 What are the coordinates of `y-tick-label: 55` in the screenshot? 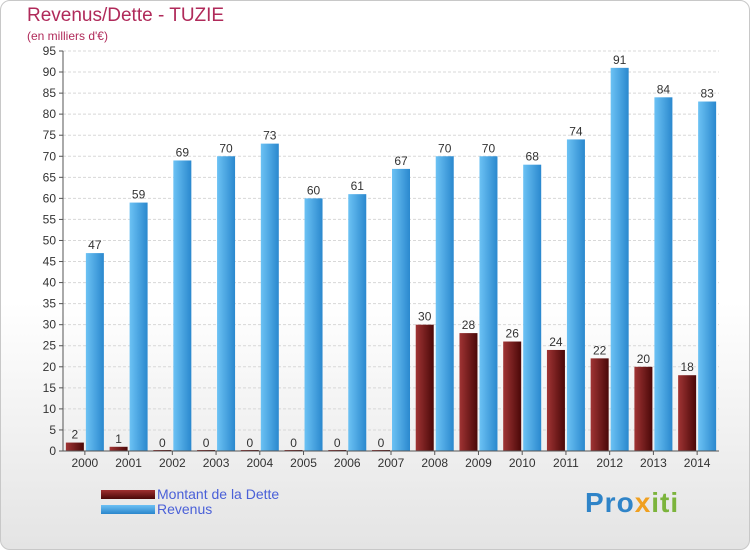 It's located at (50, 219).